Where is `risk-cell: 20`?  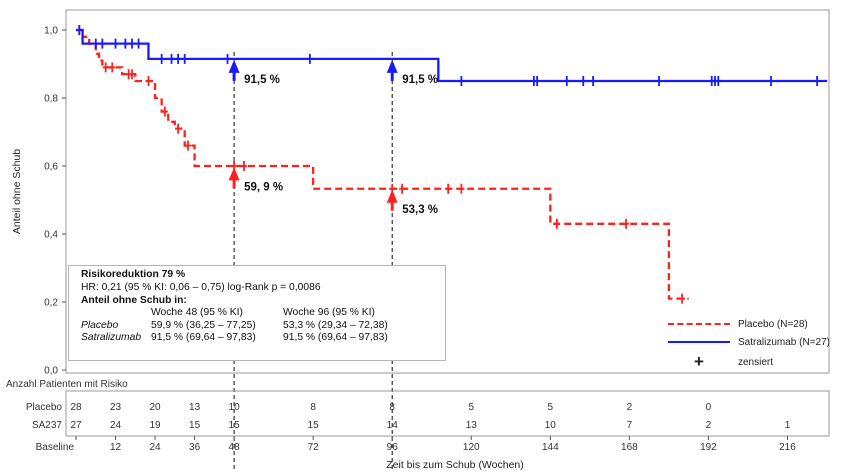 risk-cell: 20 is located at coordinates (155, 407).